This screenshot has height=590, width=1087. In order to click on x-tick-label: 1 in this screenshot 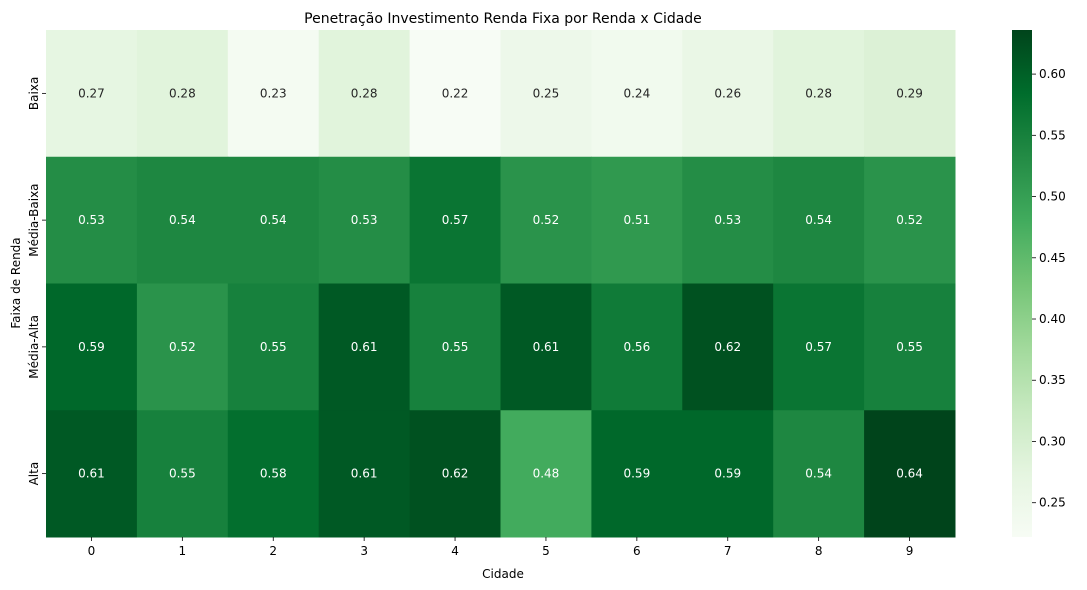, I will do `click(183, 551)`.